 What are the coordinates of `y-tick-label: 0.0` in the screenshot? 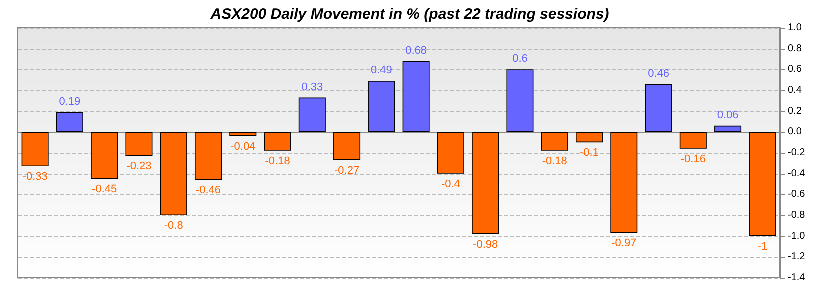 It's located at (795, 132).